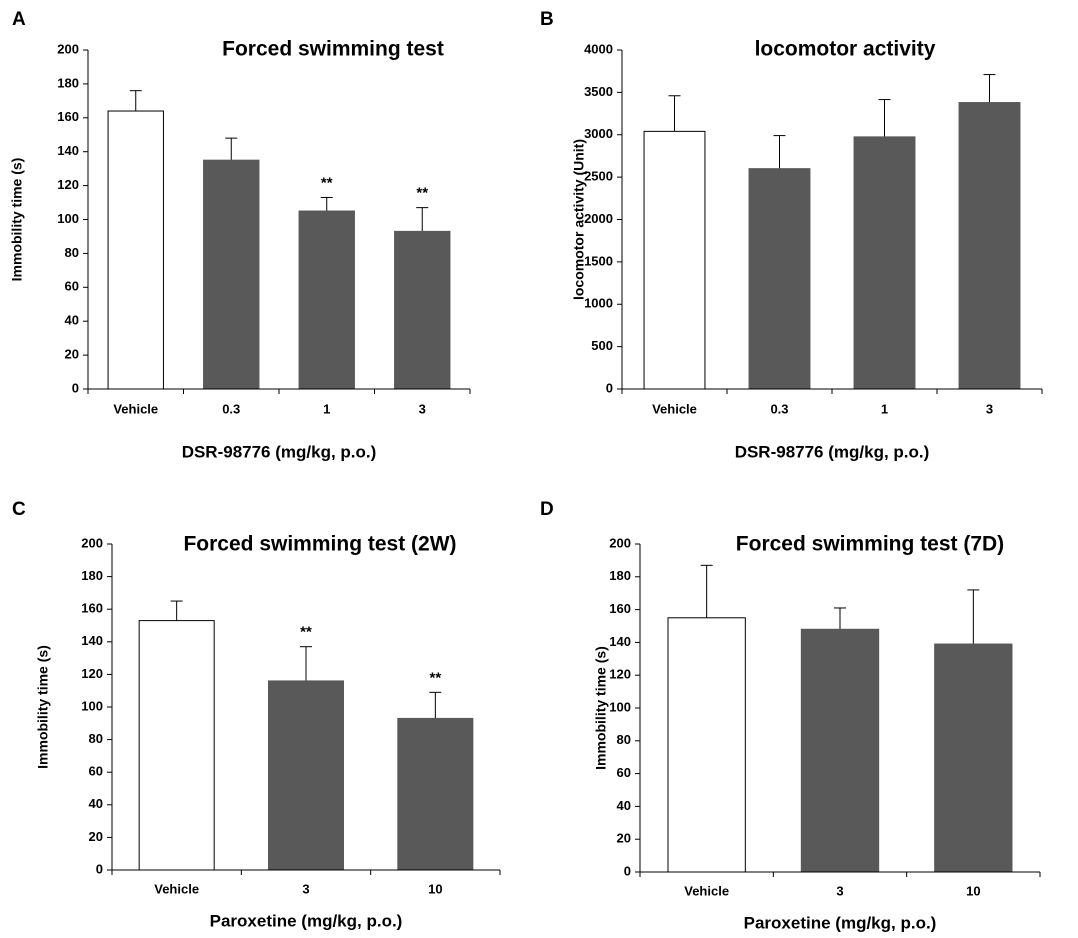 The height and width of the screenshot is (938, 1078). Describe the element at coordinates (19, 509) in the screenshot. I see `panel-label: C` at that location.